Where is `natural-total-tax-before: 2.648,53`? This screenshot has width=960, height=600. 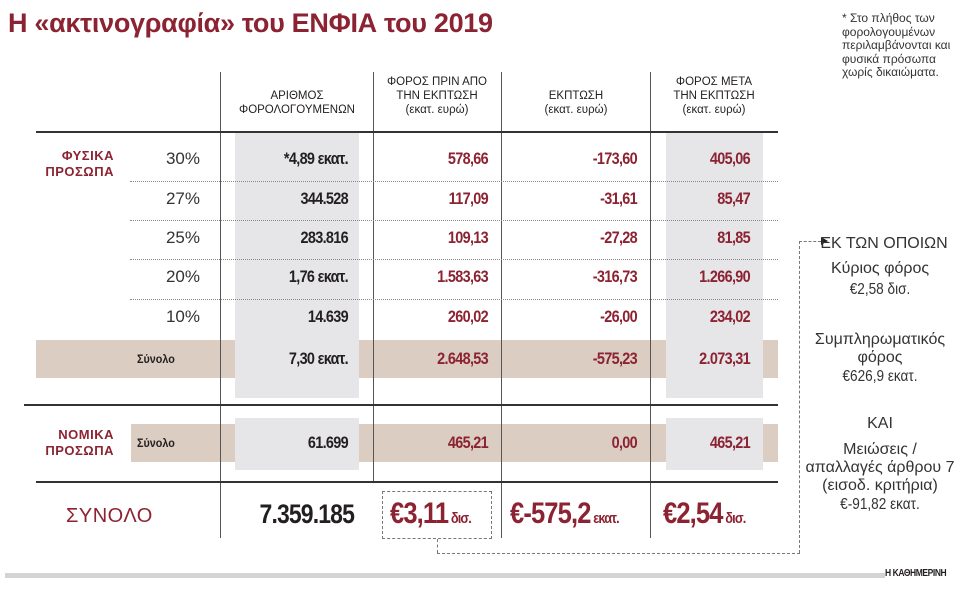
natural-total-tax-before: 2.648,53 is located at coordinates (462, 358).